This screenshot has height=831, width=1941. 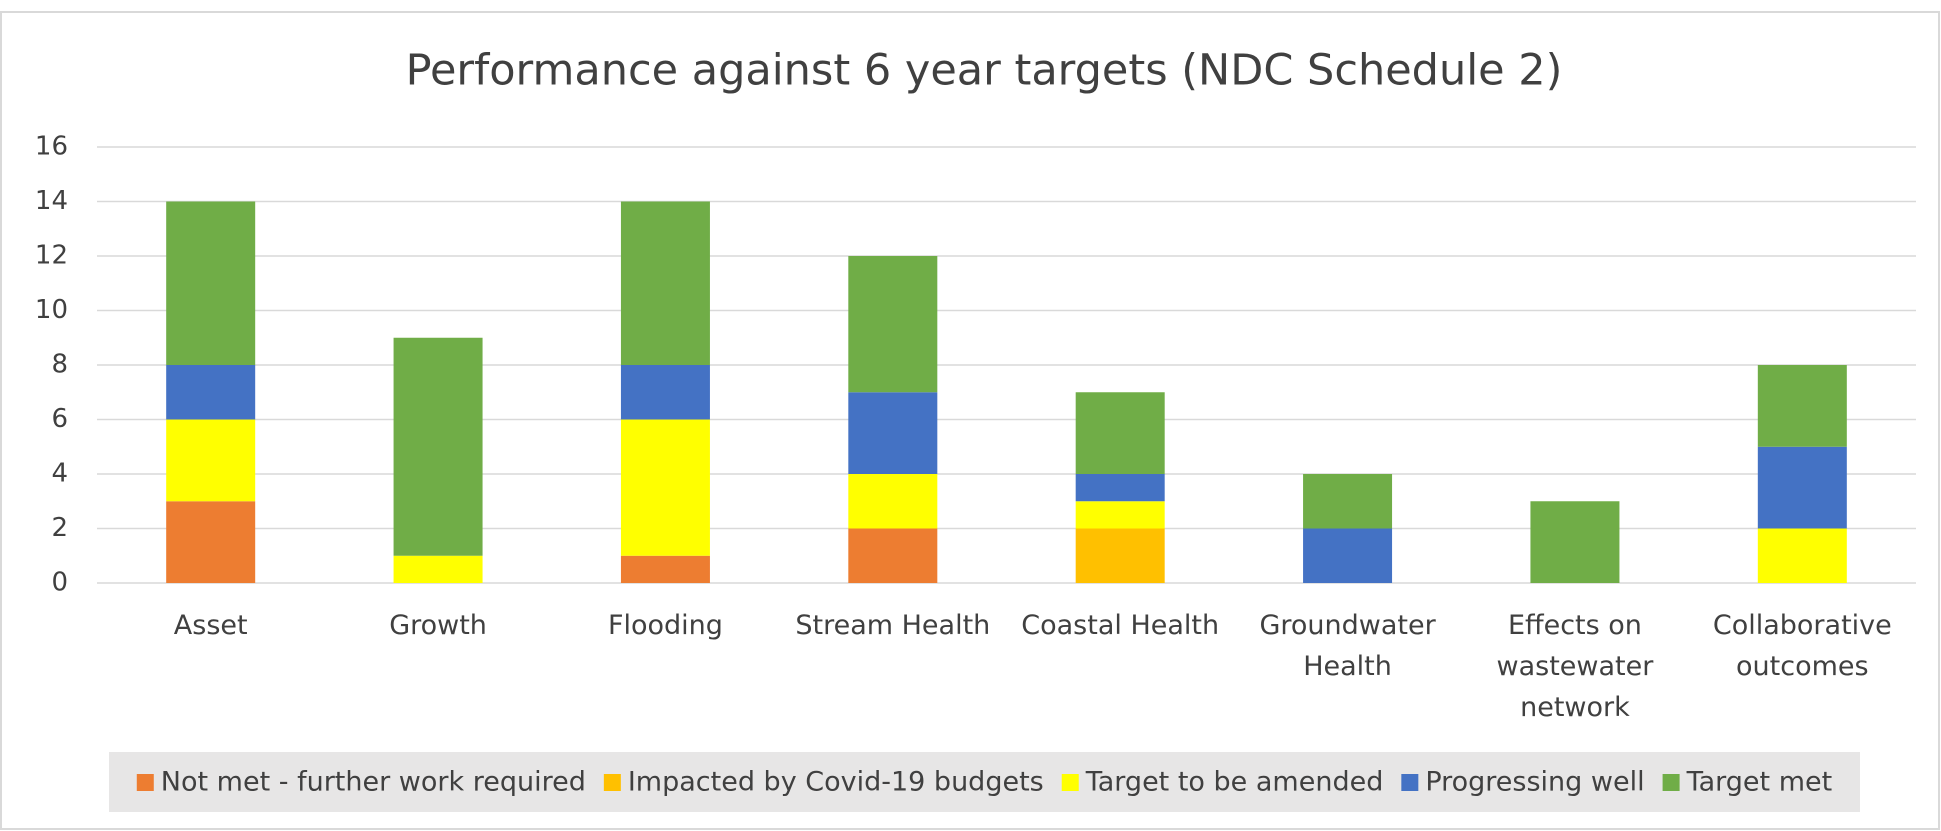 What do you see at coordinates (59, 474) in the screenshot?
I see `y-tick-label: 4` at bounding box center [59, 474].